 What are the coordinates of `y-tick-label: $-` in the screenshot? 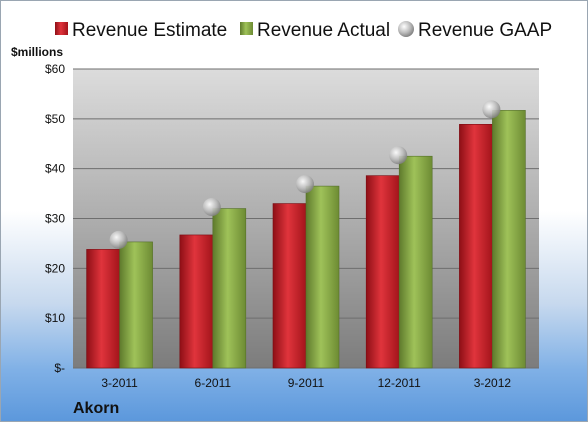 It's located at (59, 368).